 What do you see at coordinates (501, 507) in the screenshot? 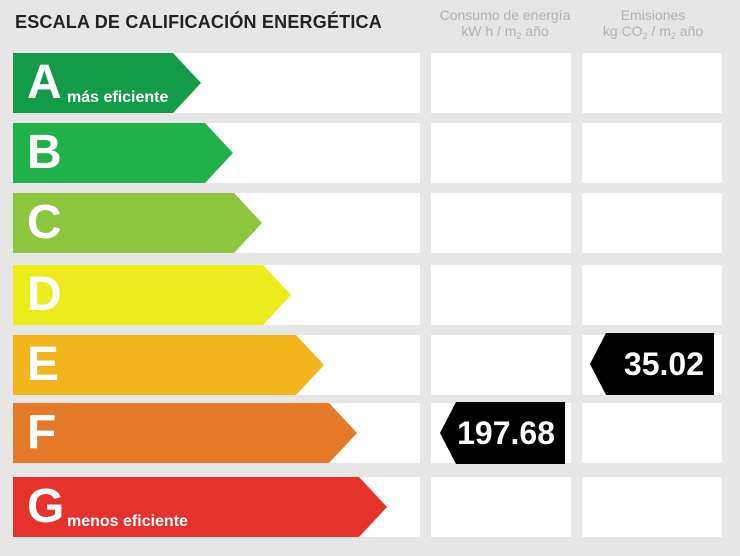
I see `consumo-cell-g` at bounding box center [501, 507].